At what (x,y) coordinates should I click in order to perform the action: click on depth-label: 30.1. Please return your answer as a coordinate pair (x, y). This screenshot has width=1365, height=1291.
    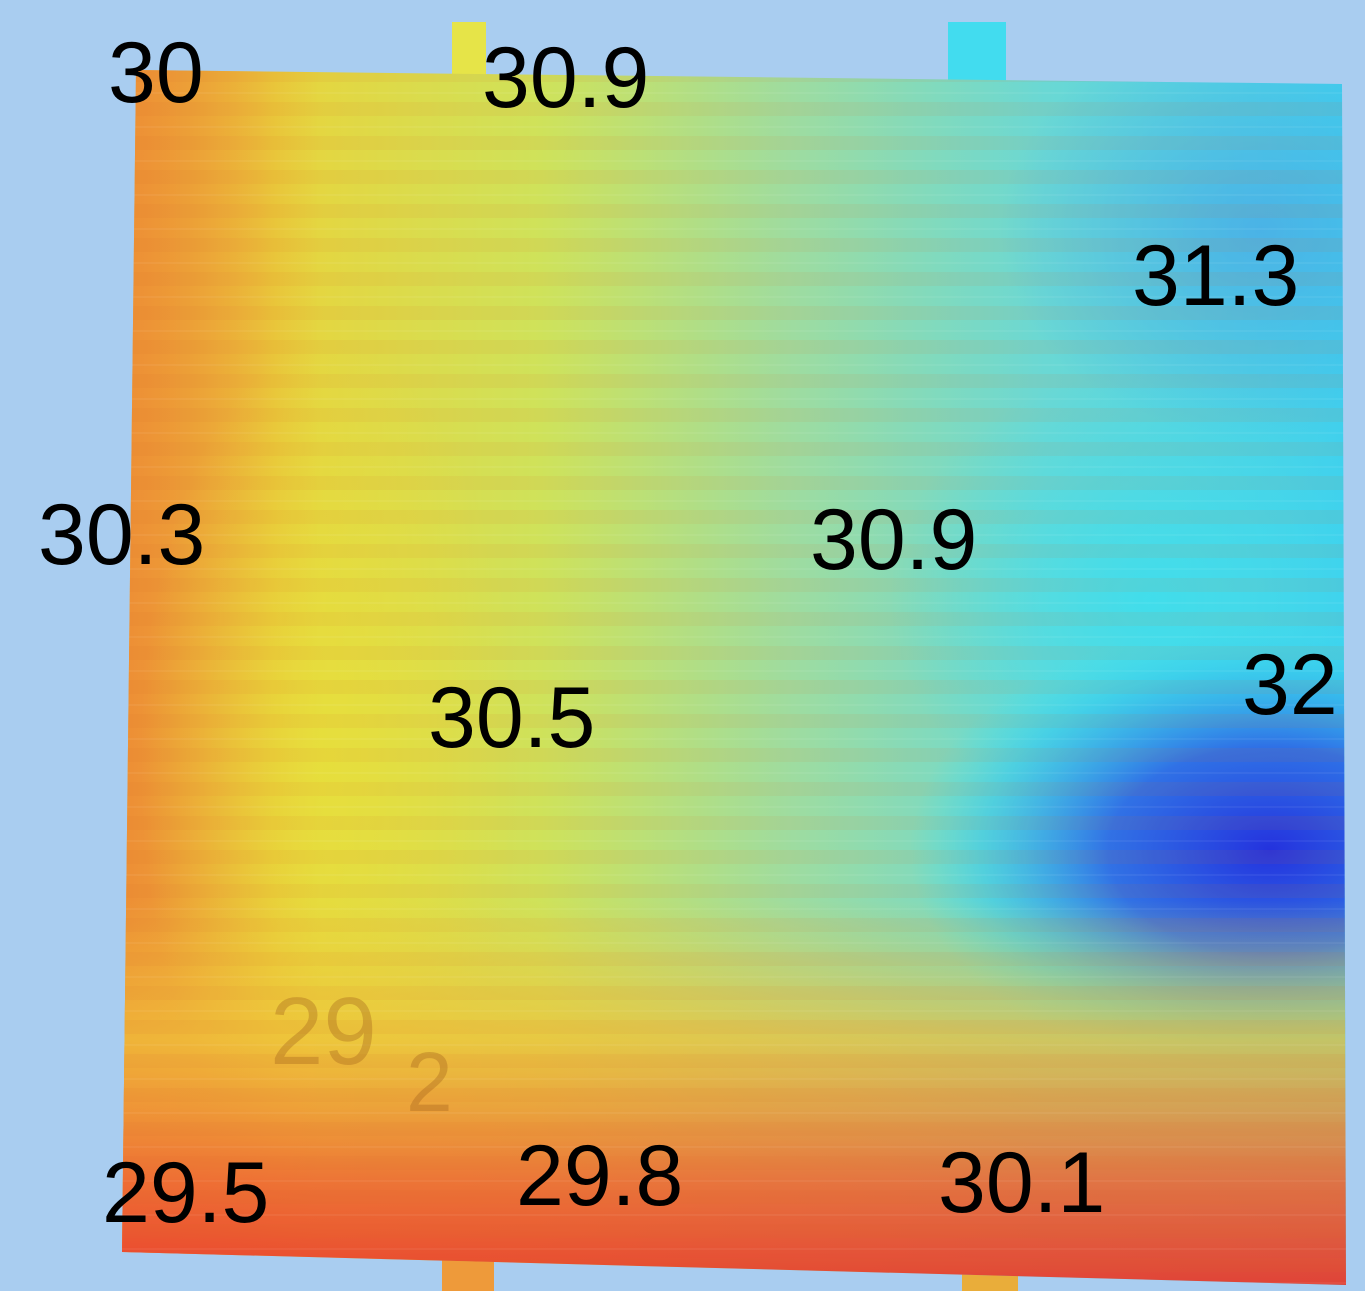
    Looking at the image, I should click on (1022, 1183).